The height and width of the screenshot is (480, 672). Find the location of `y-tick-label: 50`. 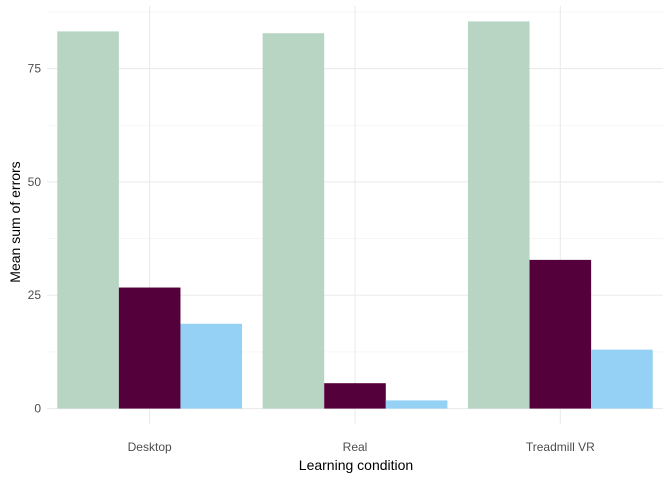

y-tick-label: 50 is located at coordinates (35, 182).